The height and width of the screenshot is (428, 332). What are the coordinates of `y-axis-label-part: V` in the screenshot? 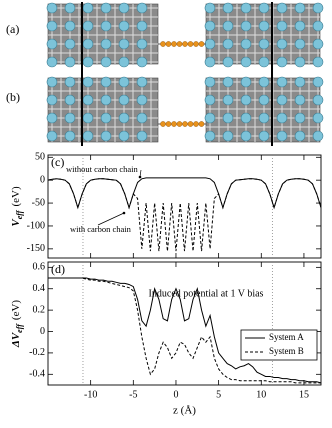 It's located at (16, 222).